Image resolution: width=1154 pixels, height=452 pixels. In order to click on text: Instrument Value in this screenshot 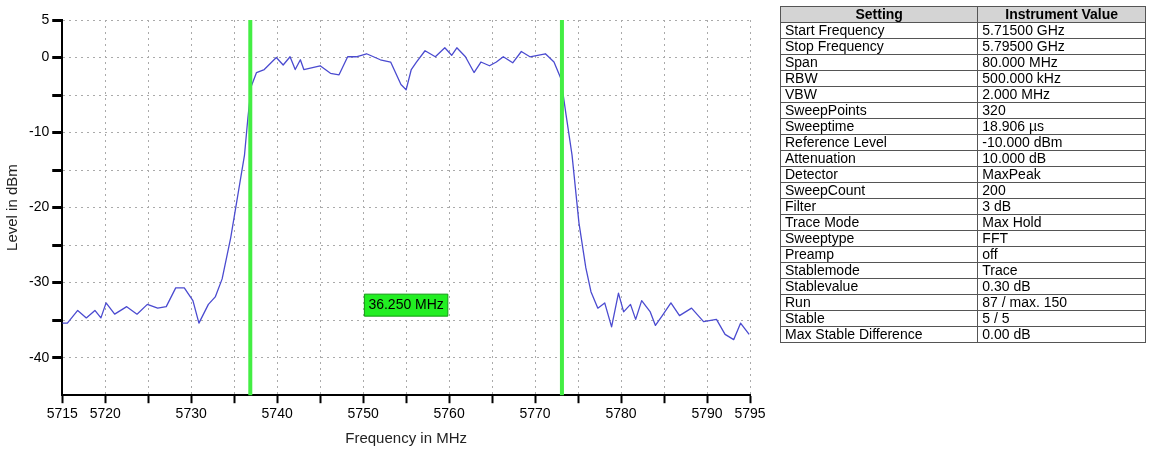, I will do `click(1061, 14)`.